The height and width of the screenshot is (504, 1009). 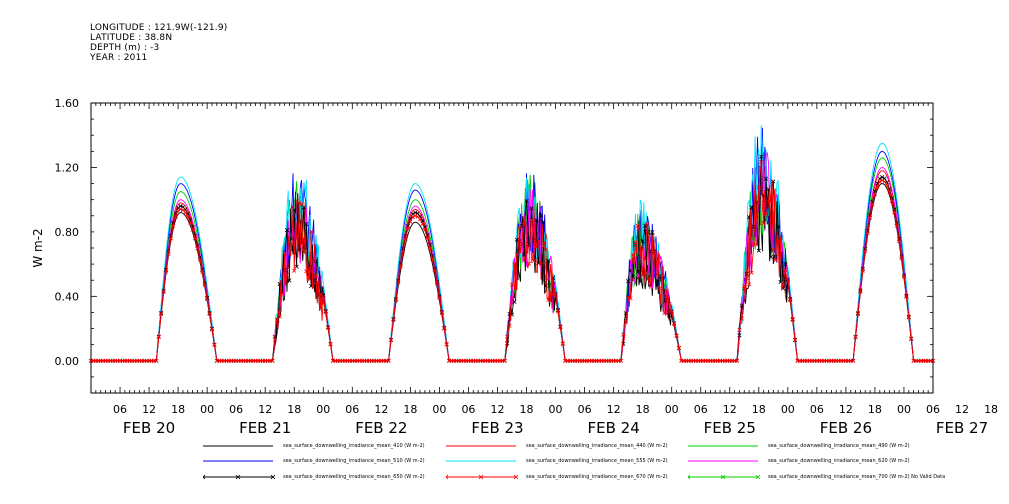 I want to click on x-day-label: FEB 26, so click(x=846, y=428).